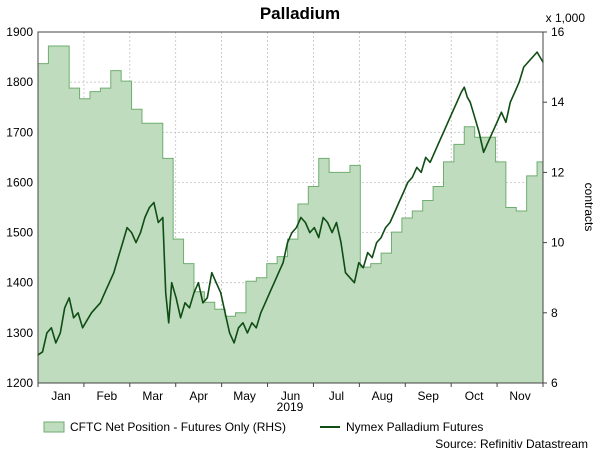  What do you see at coordinates (60, 396) in the screenshot?
I see `x-tick-label: Jan` at bounding box center [60, 396].